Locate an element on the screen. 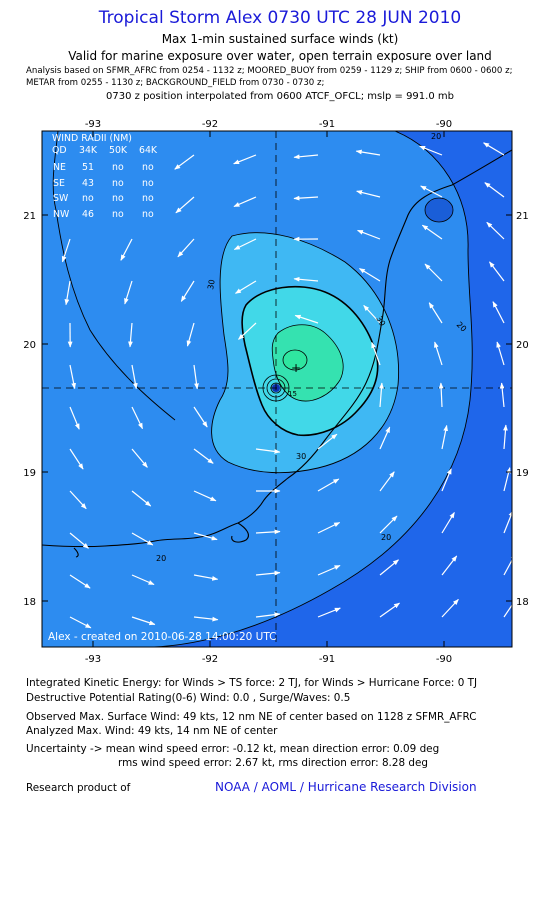  lon-tick-bottom: -90 is located at coordinates (444, 659).